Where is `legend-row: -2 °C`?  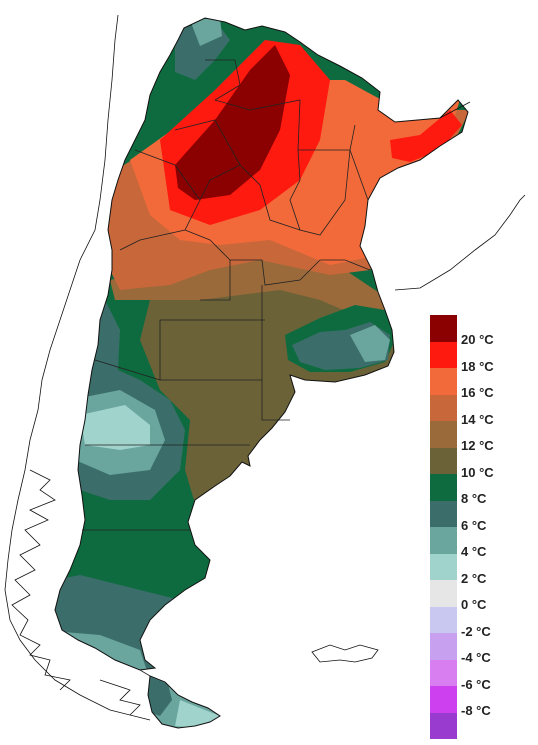 legend-row: -2 °C is located at coordinates (480, 622).